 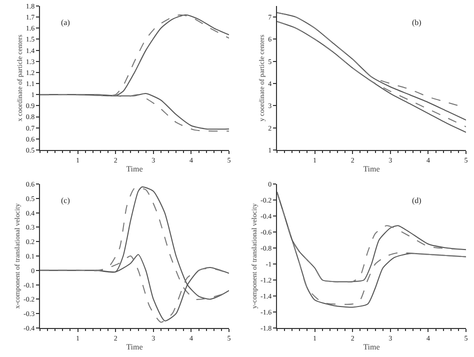 I want to click on text: (a), so click(x=65, y=22).